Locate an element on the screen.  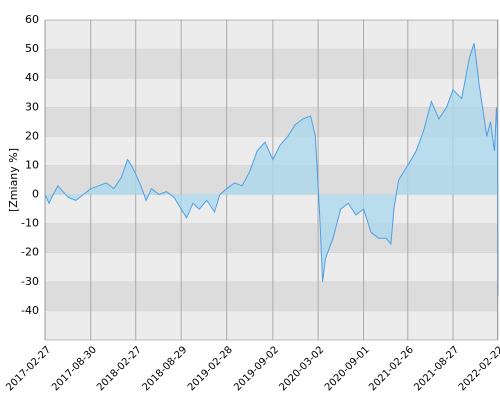
y-tick-label: -20 is located at coordinates (30, 252).